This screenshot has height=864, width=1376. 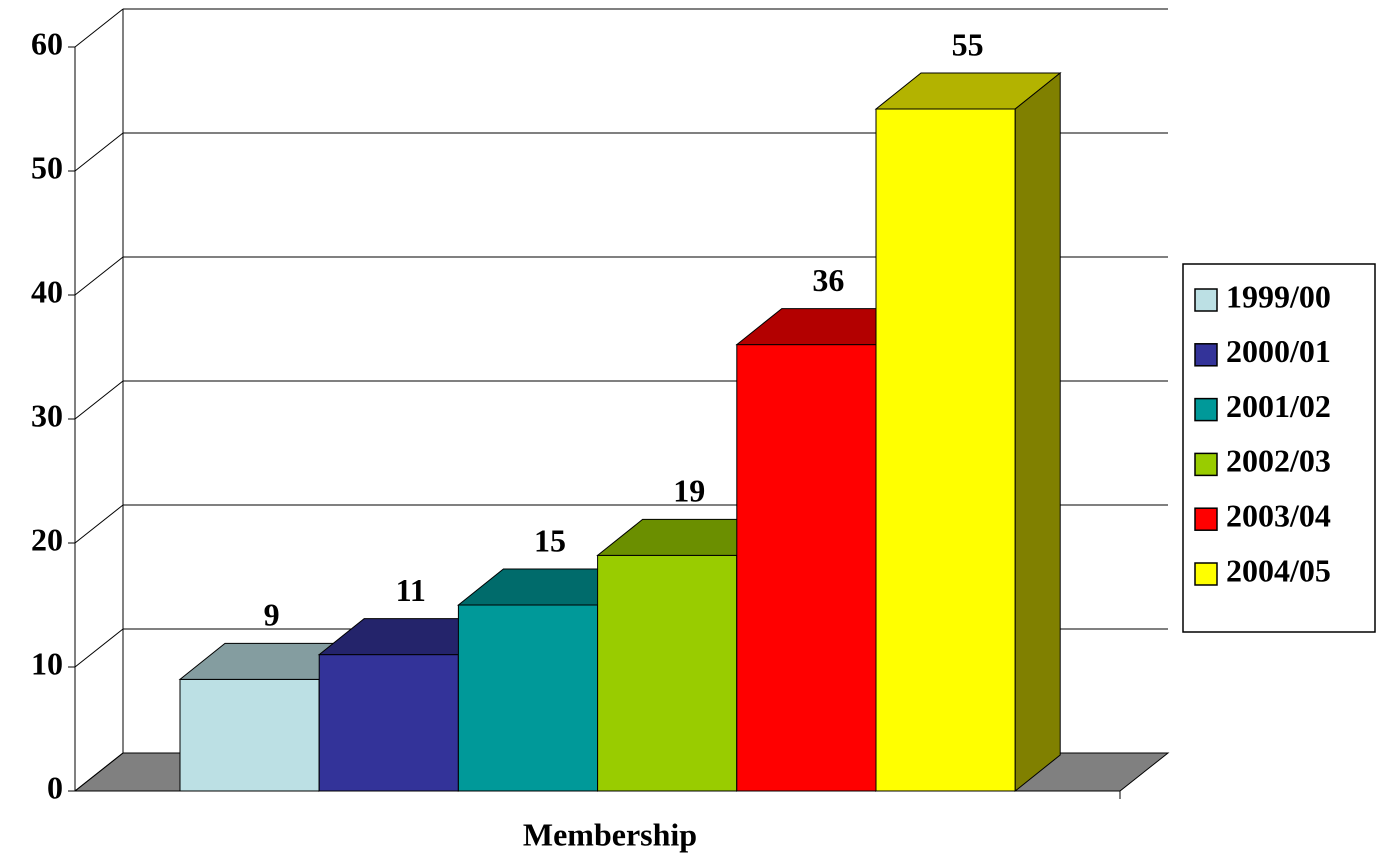 I want to click on value-label: 9, so click(x=272, y=615).